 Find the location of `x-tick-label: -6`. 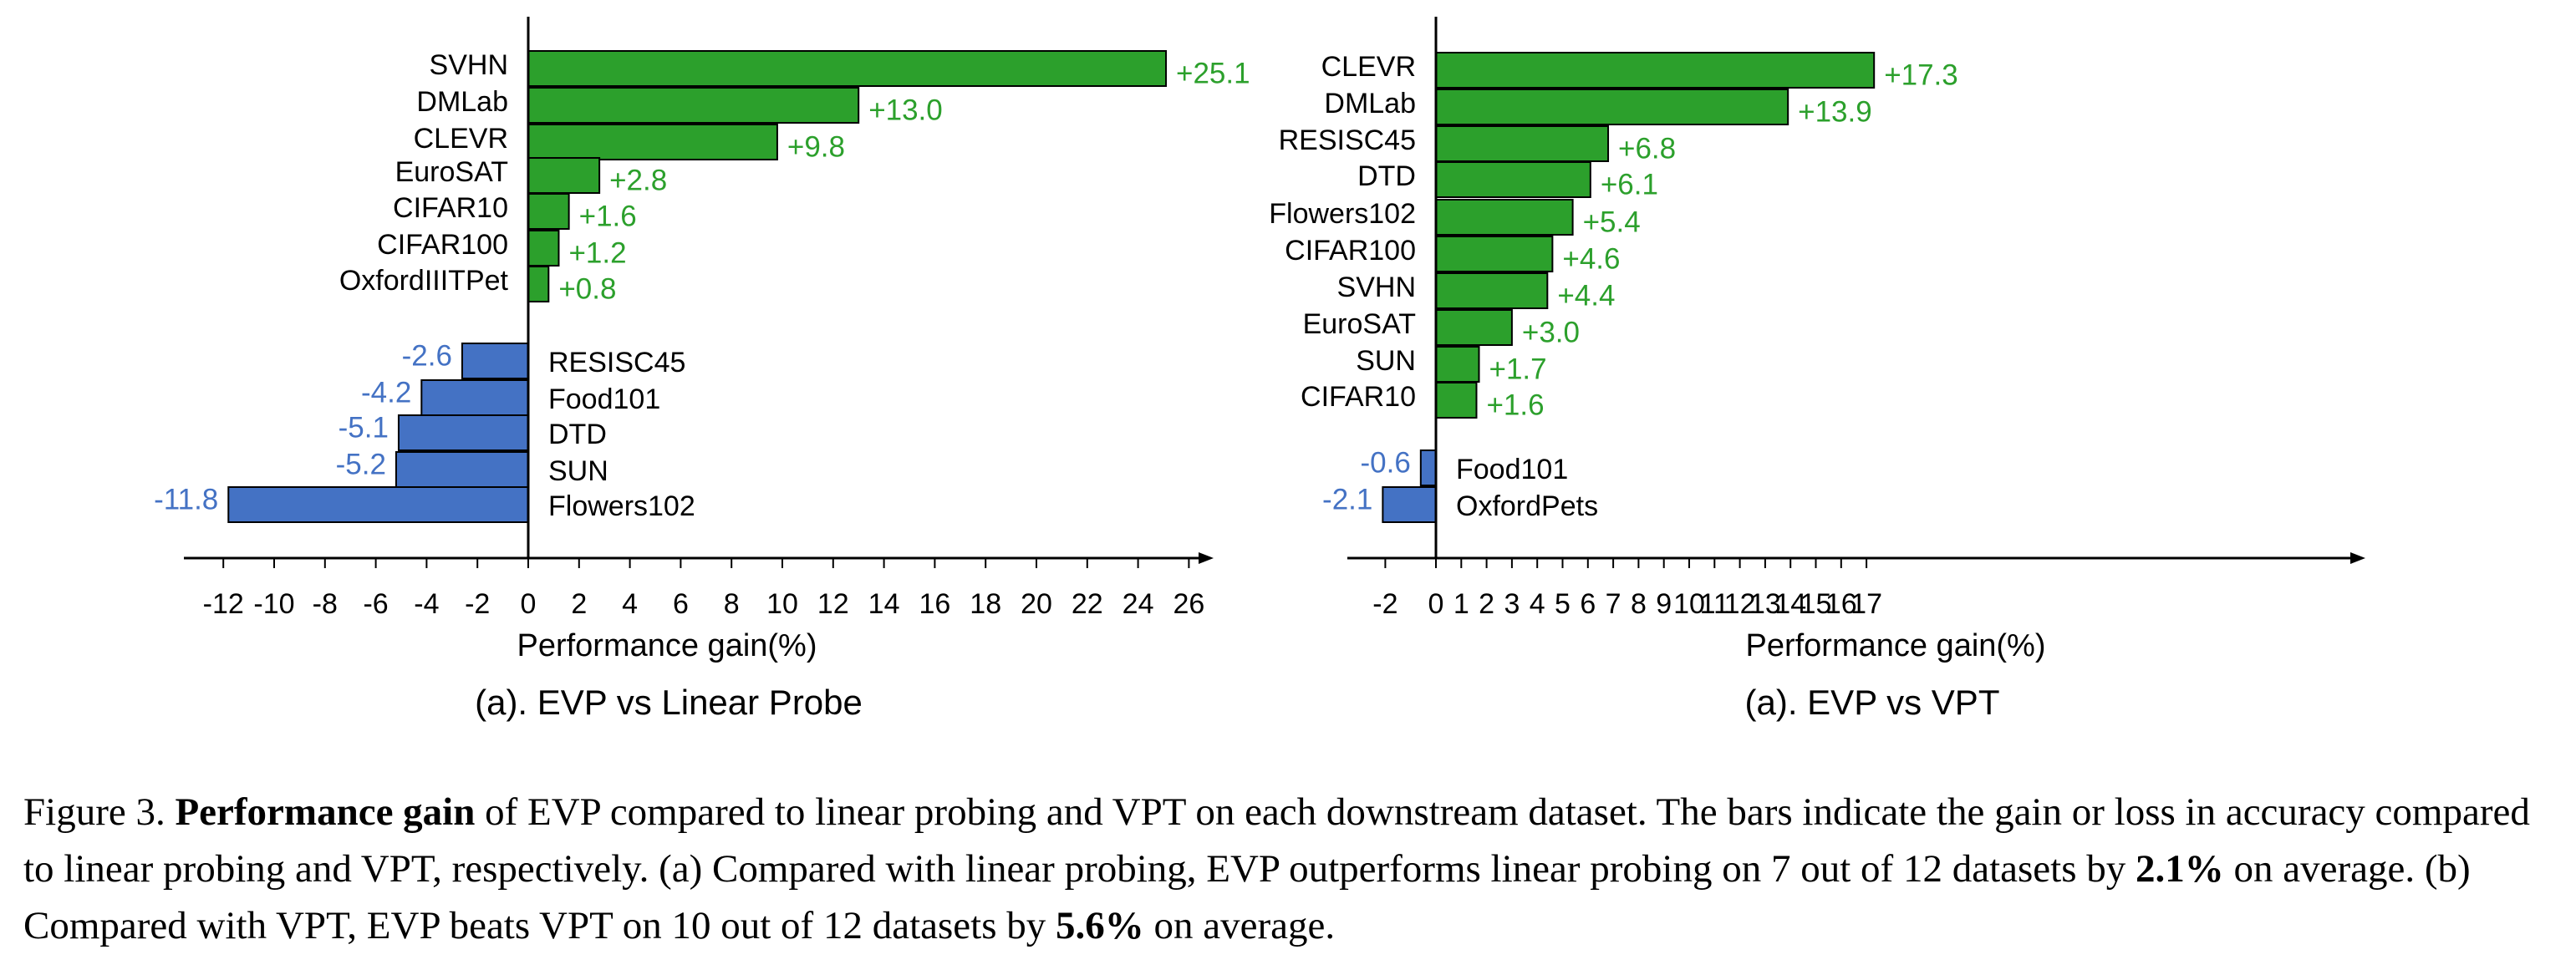

x-tick-label: -6 is located at coordinates (375, 604).